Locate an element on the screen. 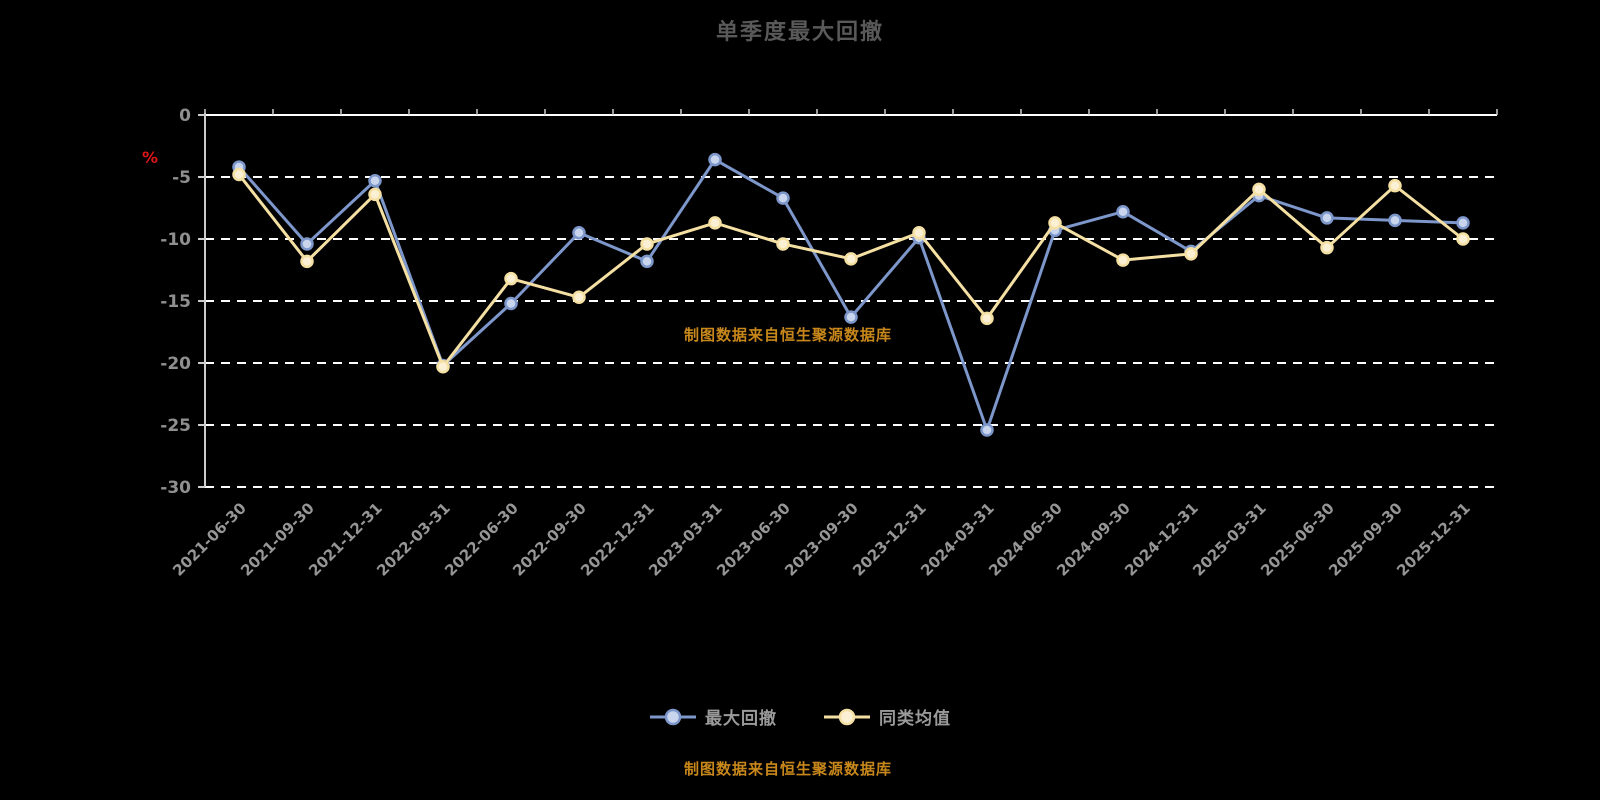 The width and height of the screenshot is (1600, 800). chart-title: 单季度最大回撤 is located at coordinates (799, 32).